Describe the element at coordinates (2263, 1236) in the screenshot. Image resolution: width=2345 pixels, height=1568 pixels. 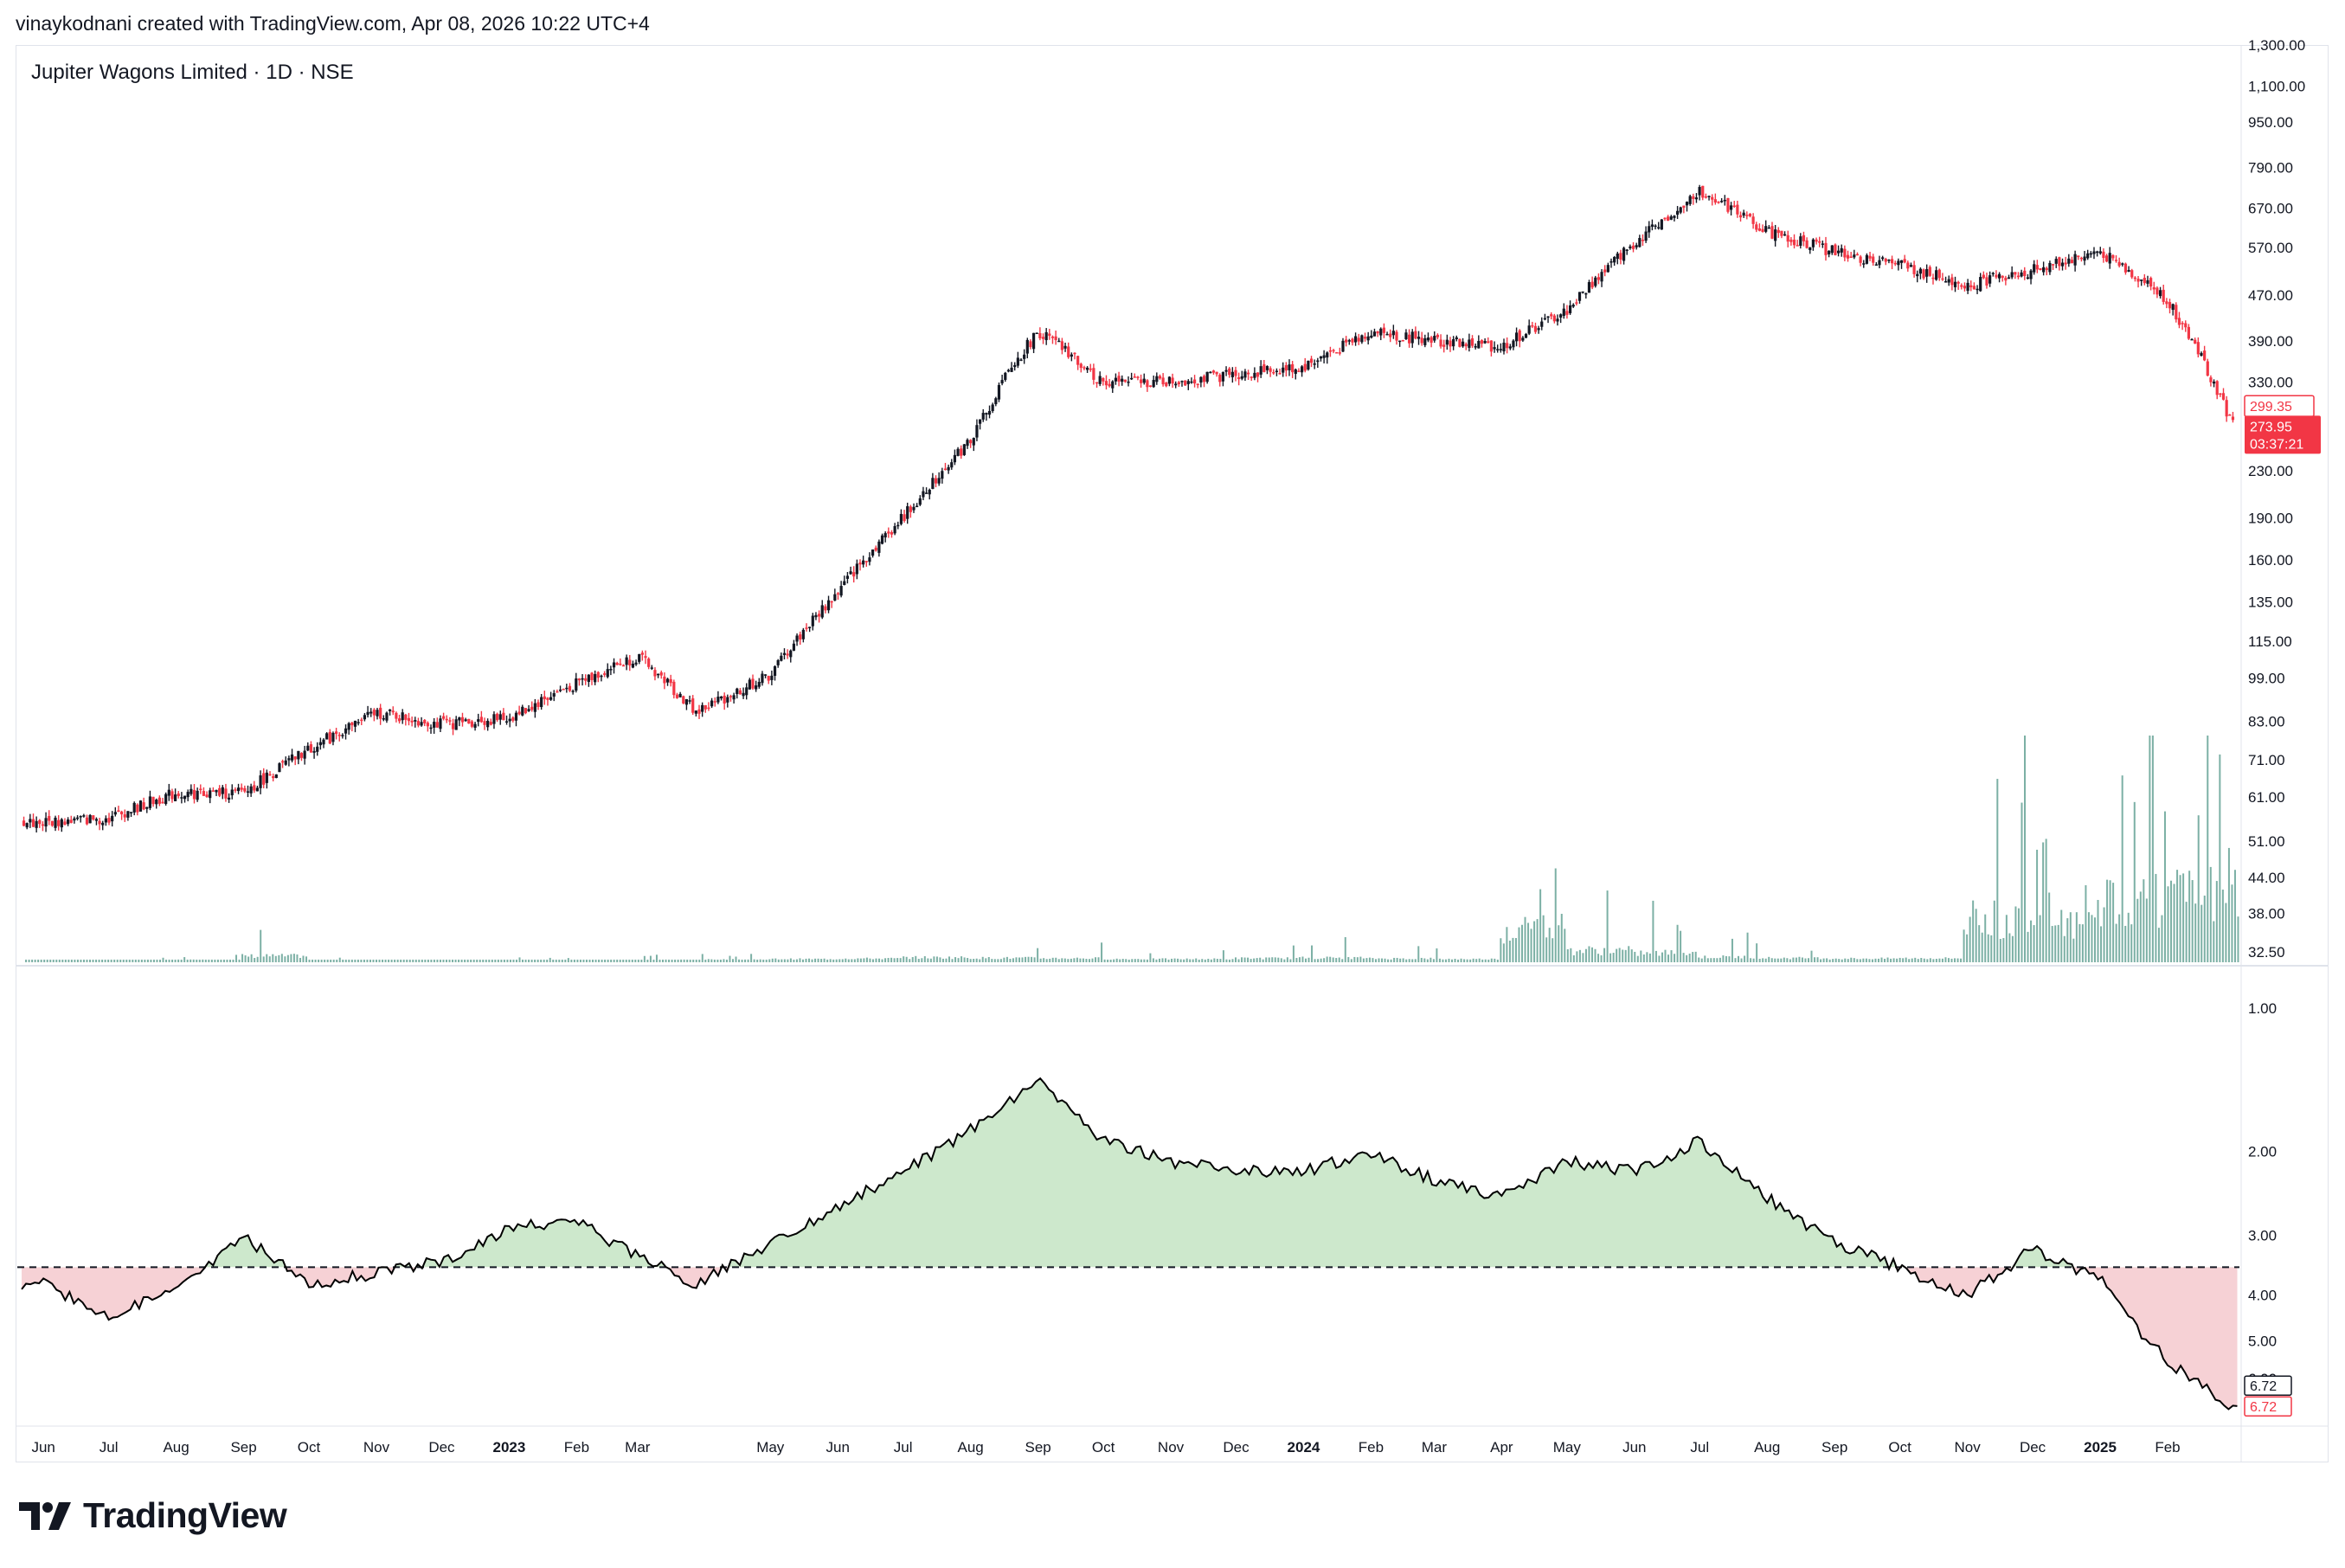
I see `ratio-axis-tick: 3.00` at that location.